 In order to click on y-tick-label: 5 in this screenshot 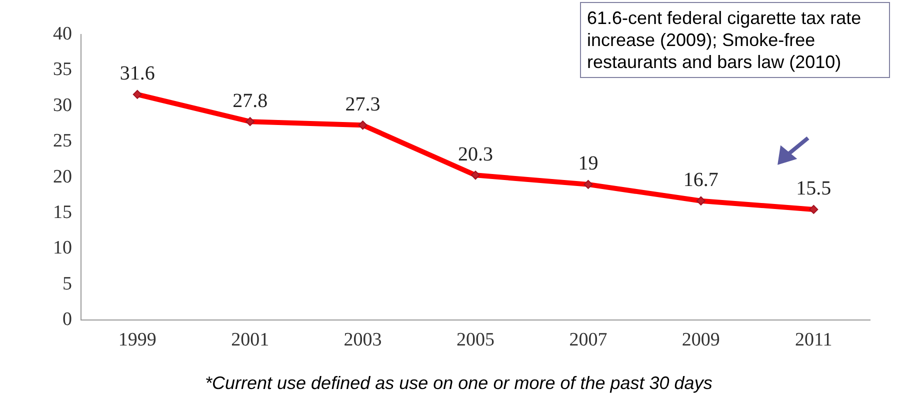, I will do `click(67, 283)`.